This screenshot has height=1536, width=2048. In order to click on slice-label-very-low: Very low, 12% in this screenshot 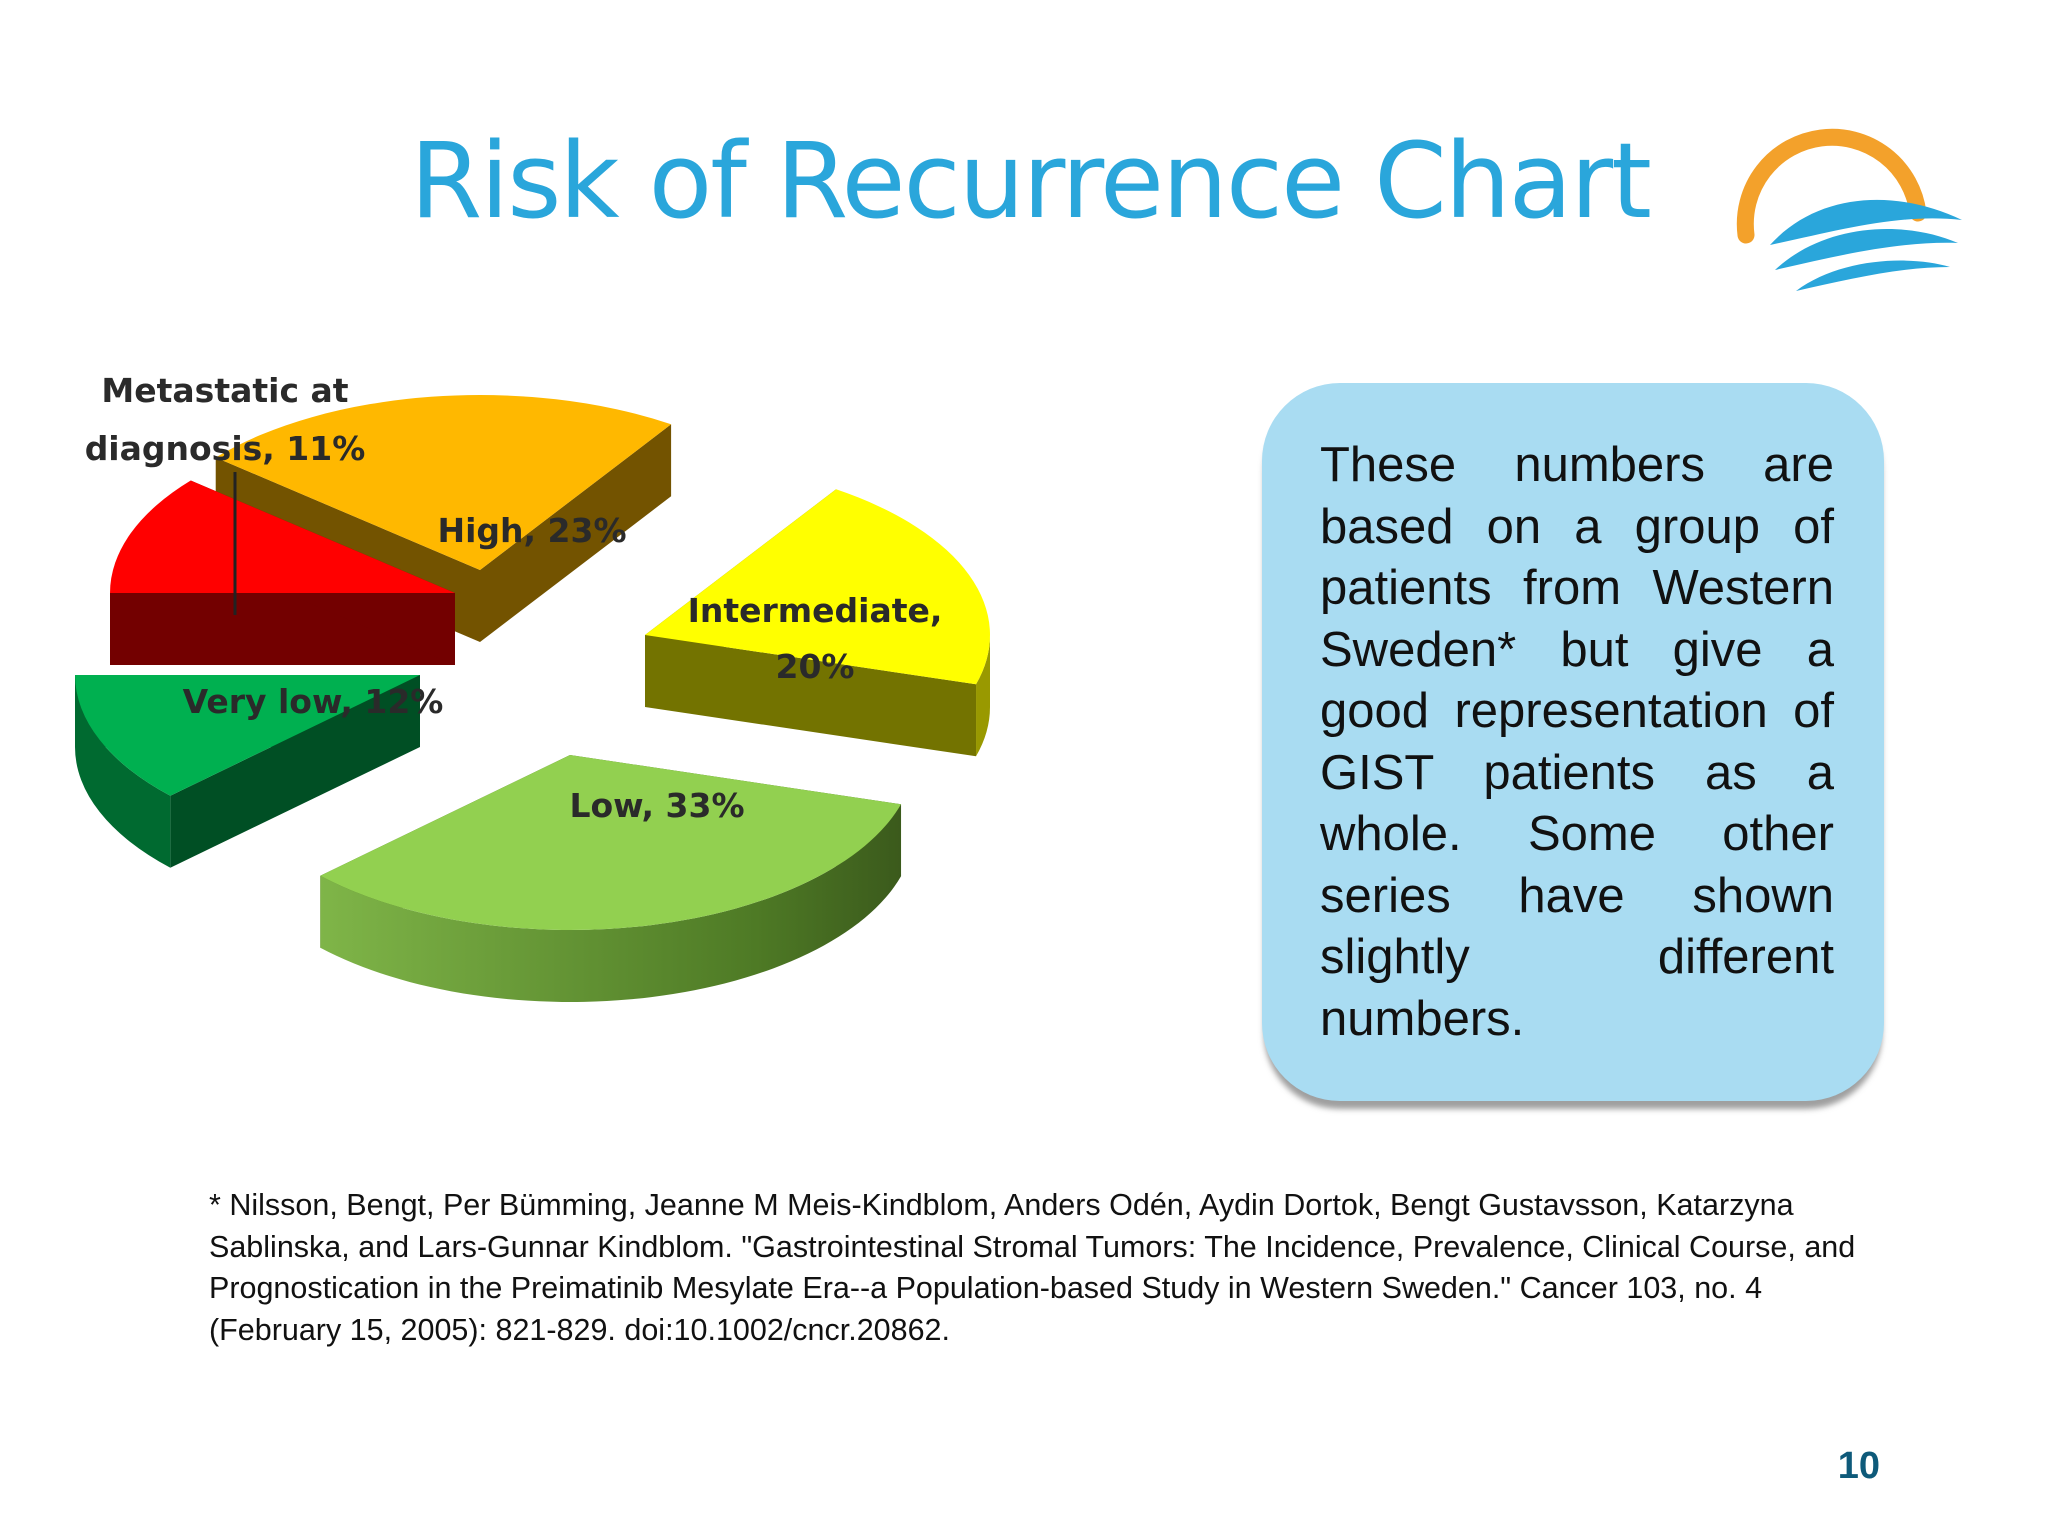, I will do `click(313, 701)`.